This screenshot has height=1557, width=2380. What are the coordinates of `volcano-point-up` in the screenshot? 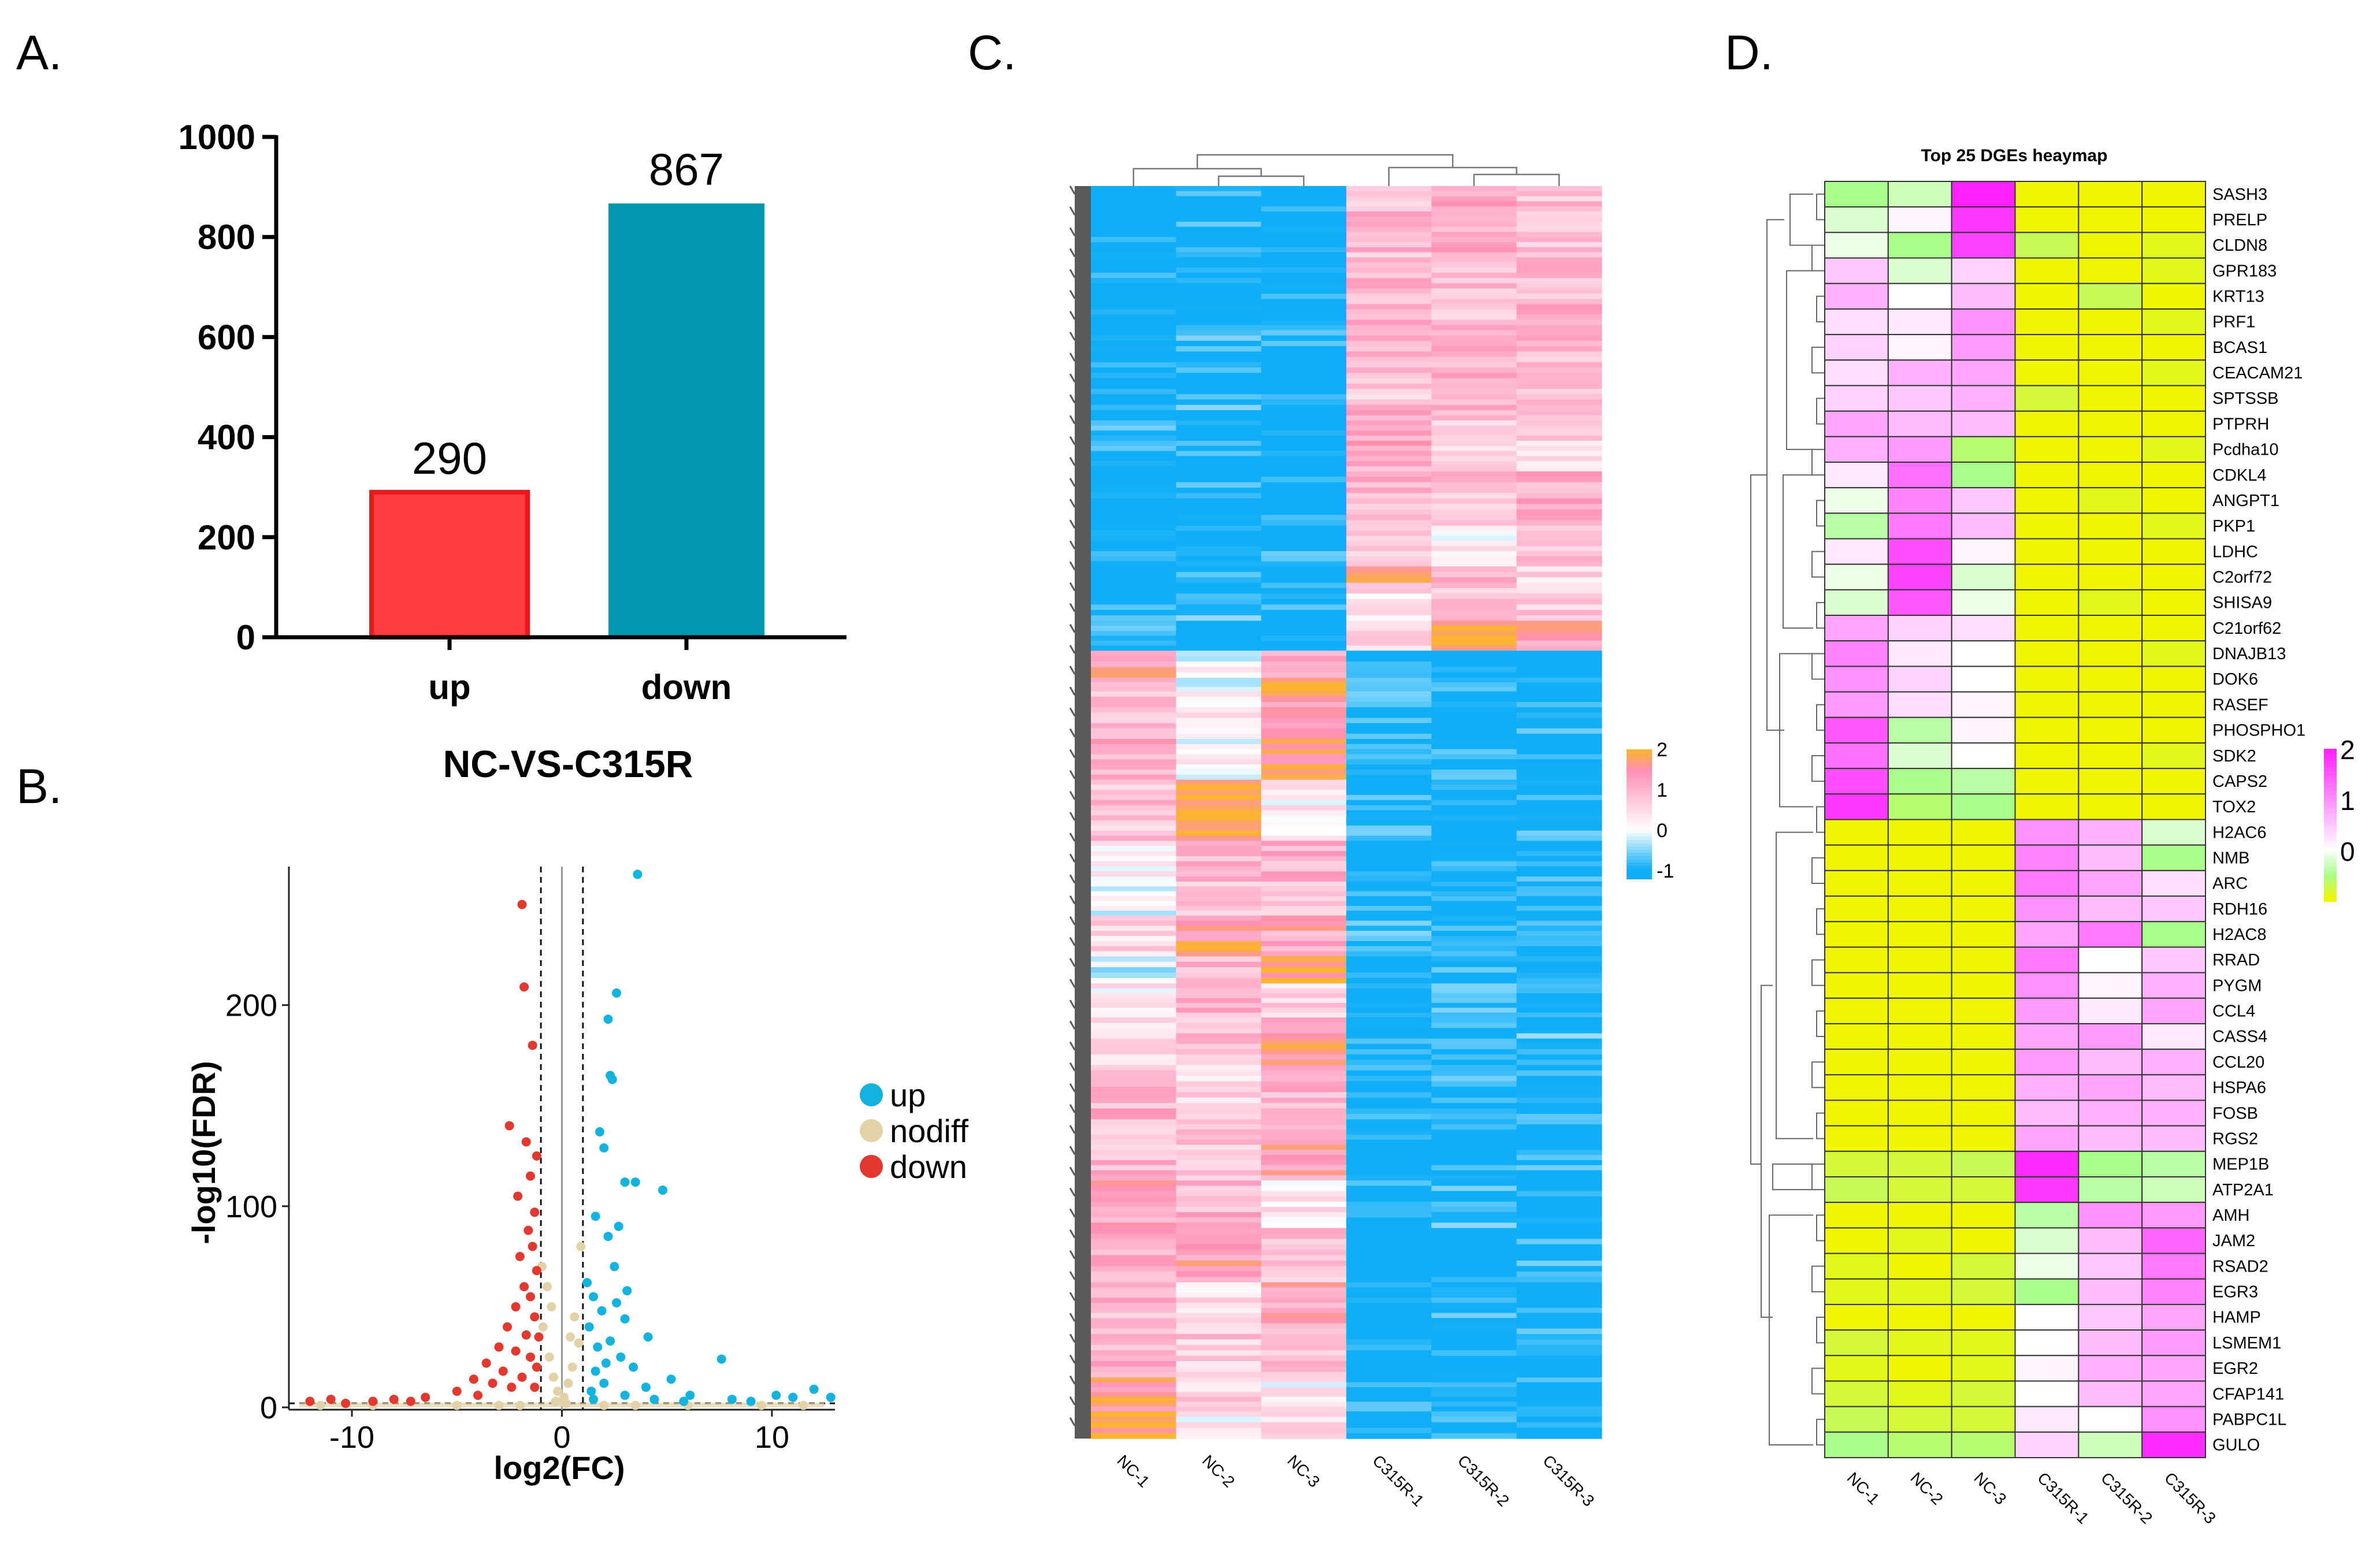 It's located at (616, 1302).